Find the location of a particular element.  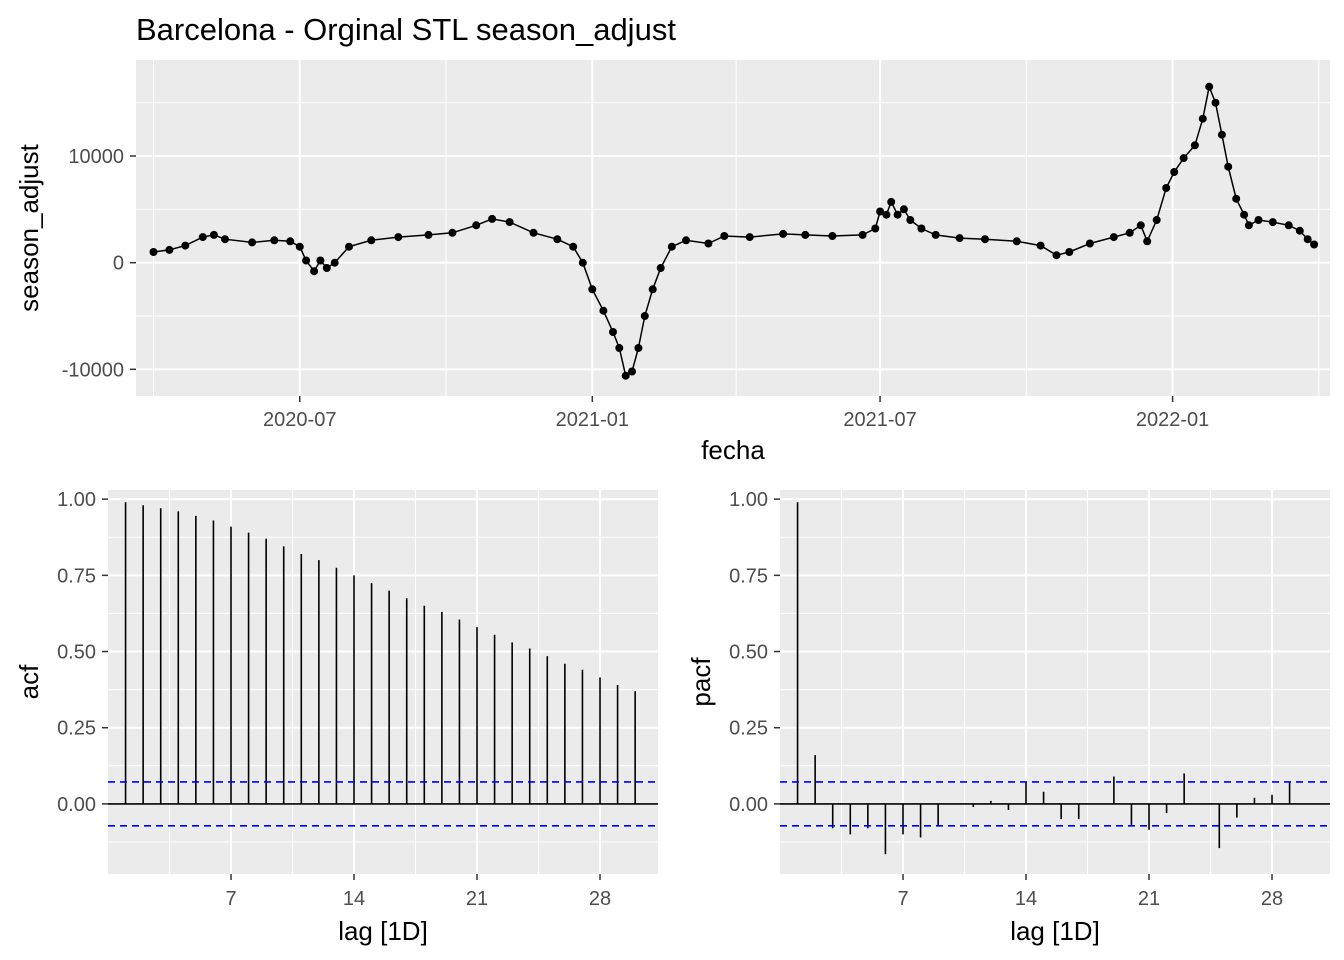

pacf-x-axis-title: lag [1D] is located at coordinates (1055, 931).